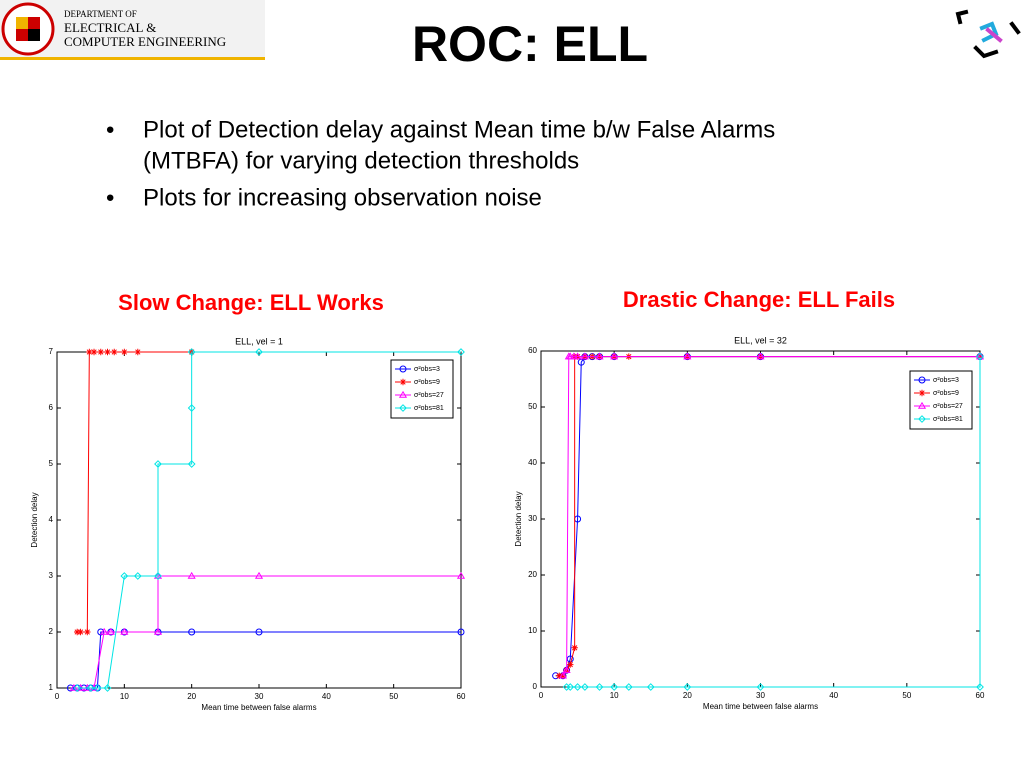  I want to click on y-tick-label: 1, so click(51, 687).